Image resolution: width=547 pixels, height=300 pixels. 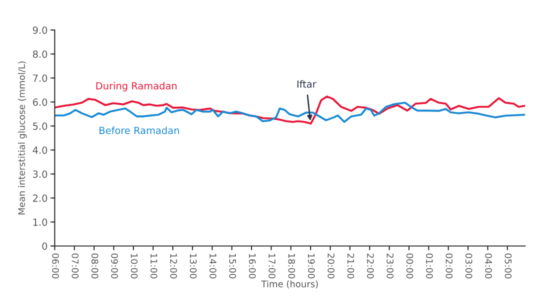 What do you see at coordinates (370, 266) in the screenshot?
I see `x-tick-label: 22:00` at bounding box center [370, 266].